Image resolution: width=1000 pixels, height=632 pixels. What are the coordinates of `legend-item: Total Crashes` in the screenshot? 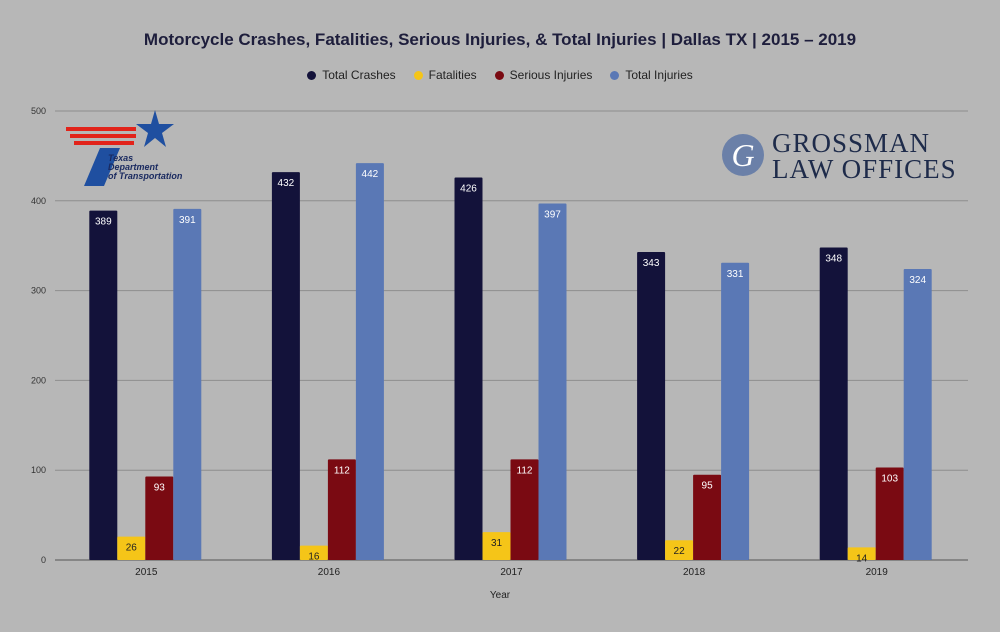 It's located at (351, 75).